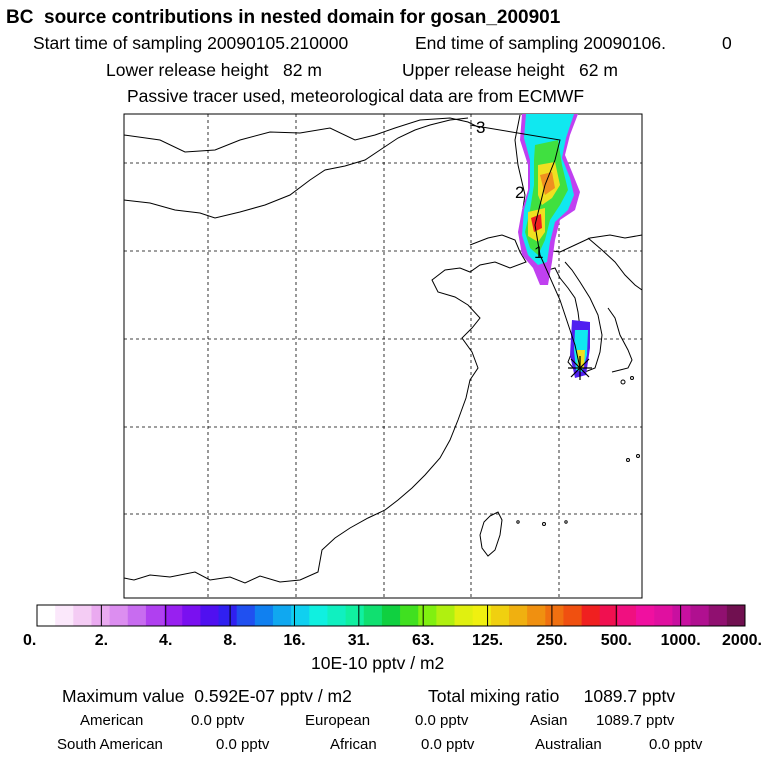  I want to click on concentration-plume, so click(554, 246).